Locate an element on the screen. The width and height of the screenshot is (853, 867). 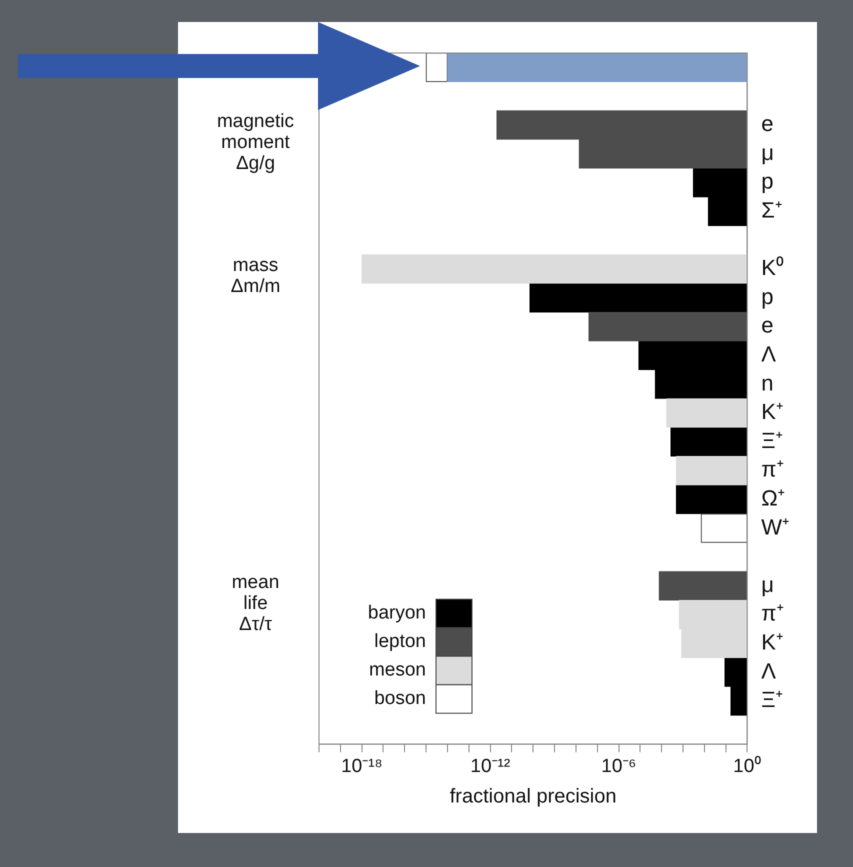
y-tick-label: Σ⁺ is located at coordinates (771, 209).